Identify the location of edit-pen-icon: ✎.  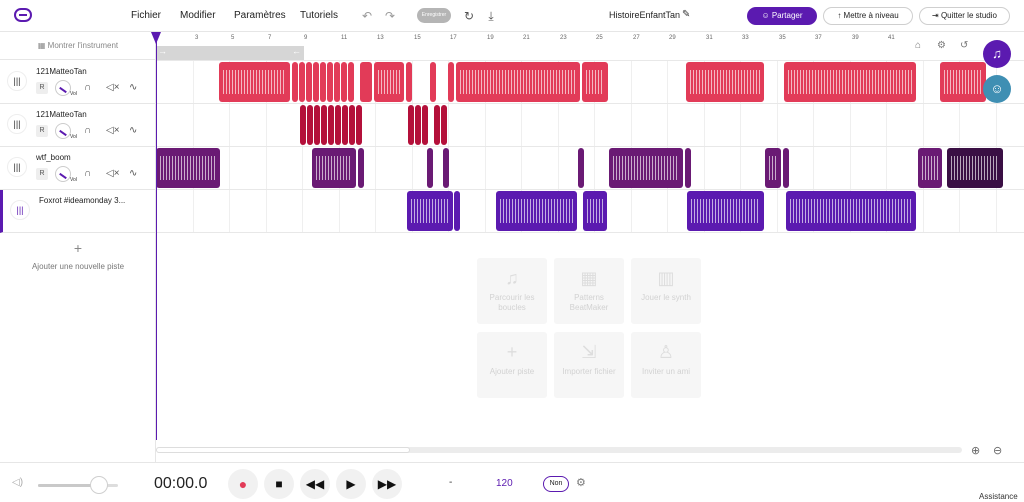
(686, 14).